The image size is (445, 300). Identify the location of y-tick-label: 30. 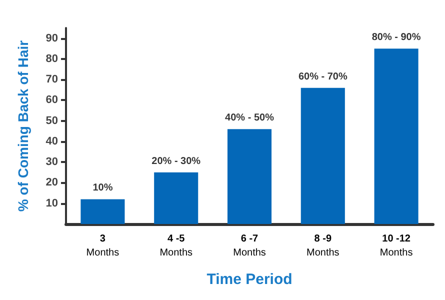
(52, 162).